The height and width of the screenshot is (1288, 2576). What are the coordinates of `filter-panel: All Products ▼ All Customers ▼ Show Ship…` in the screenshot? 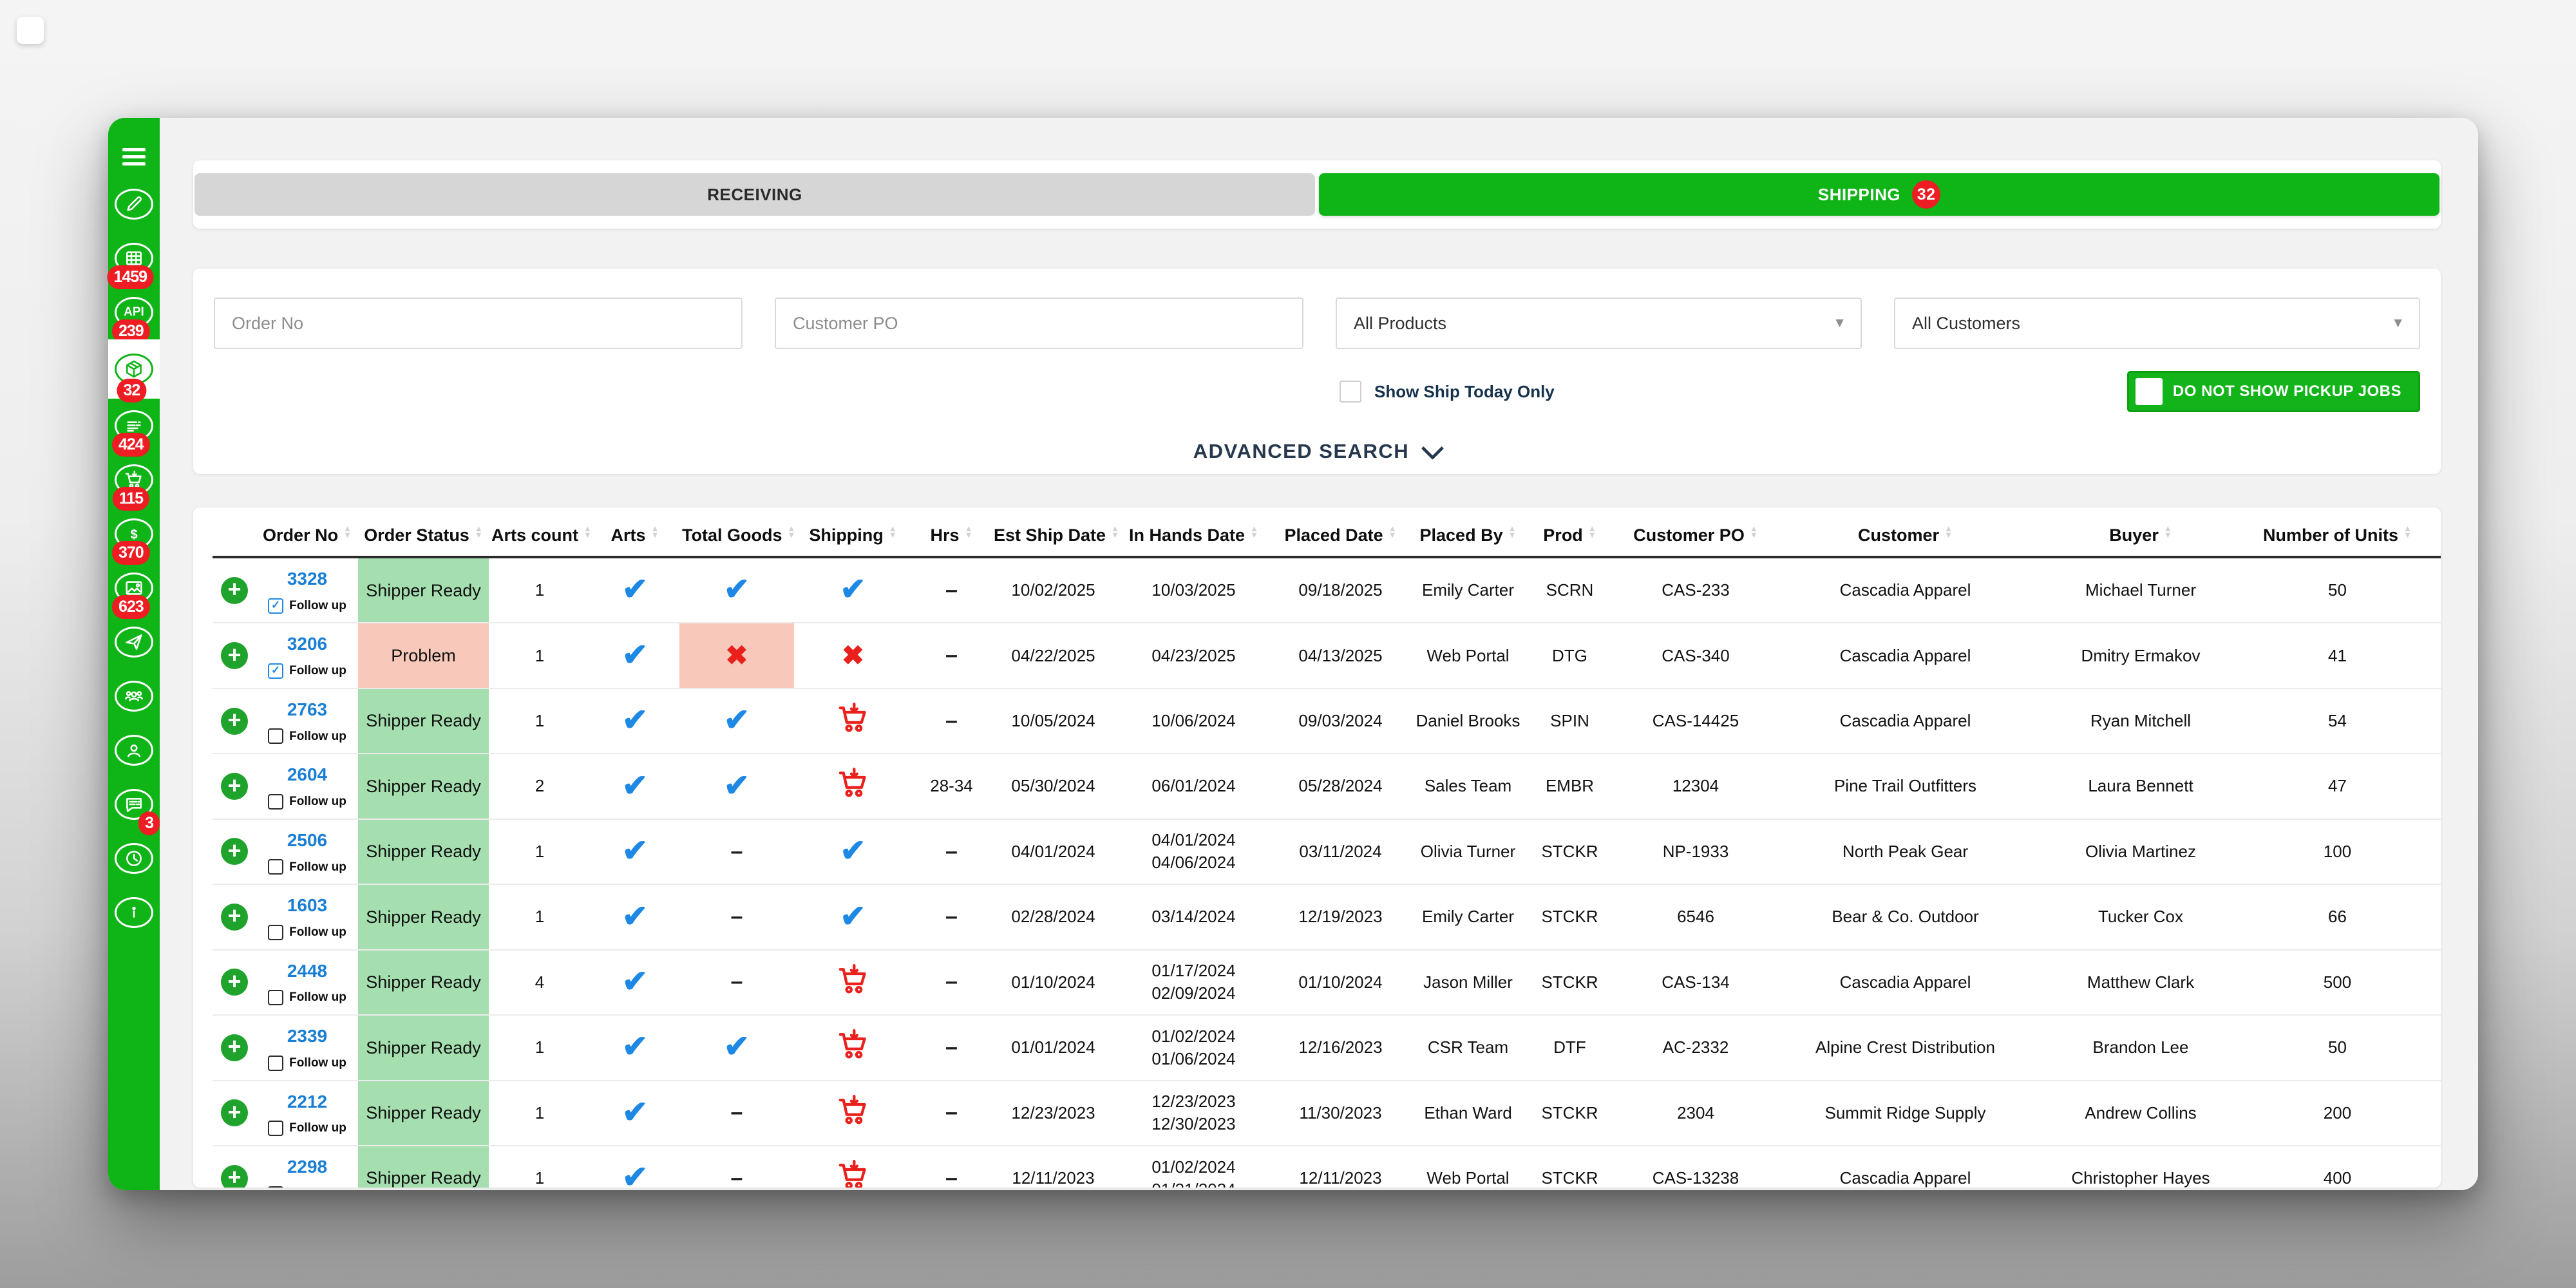 It's located at (1317, 371).